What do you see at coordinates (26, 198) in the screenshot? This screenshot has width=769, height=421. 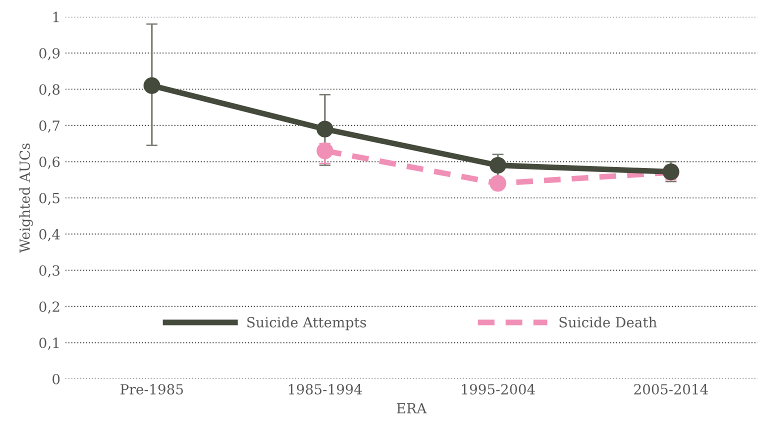 I see `y-axis-title: Weighted AUCs` at bounding box center [26, 198].